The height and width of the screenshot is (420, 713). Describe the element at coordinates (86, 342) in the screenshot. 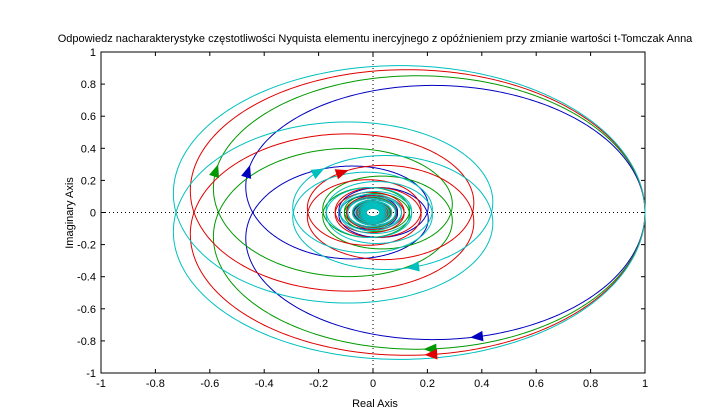

I see `y-tick-label: -0.8` at that location.